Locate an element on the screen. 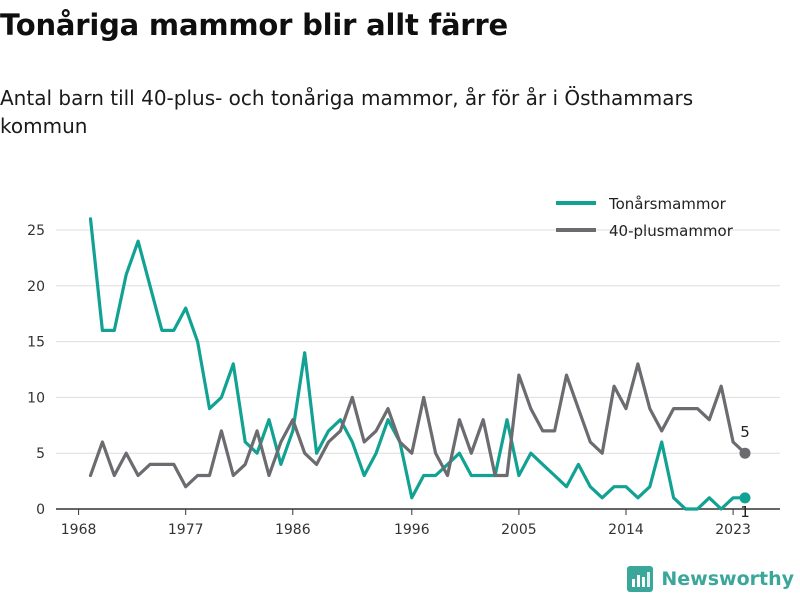 This screenshot has width=800, height=600. x-tick-label: 2023 is located at coordinates (733, 530).